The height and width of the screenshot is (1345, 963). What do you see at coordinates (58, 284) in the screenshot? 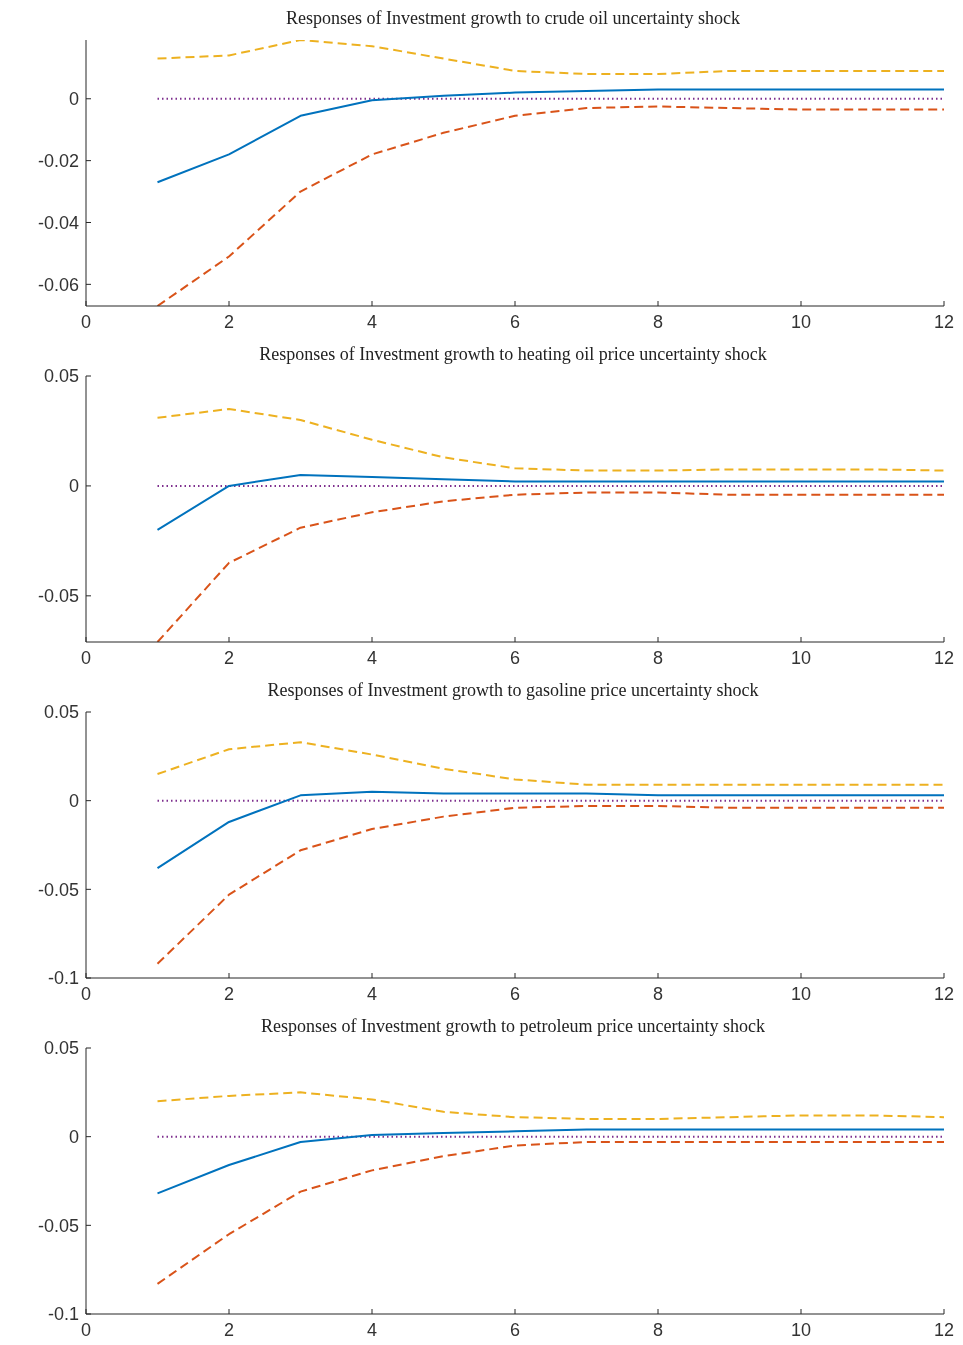
I see `y-tick-label: -0.06` at bounding box center [58, 284].